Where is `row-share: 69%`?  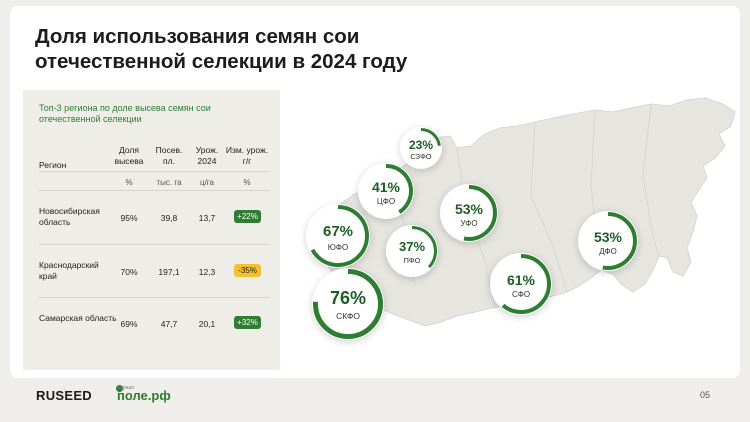
row-share: 69% is located at coordinates (129, 324).